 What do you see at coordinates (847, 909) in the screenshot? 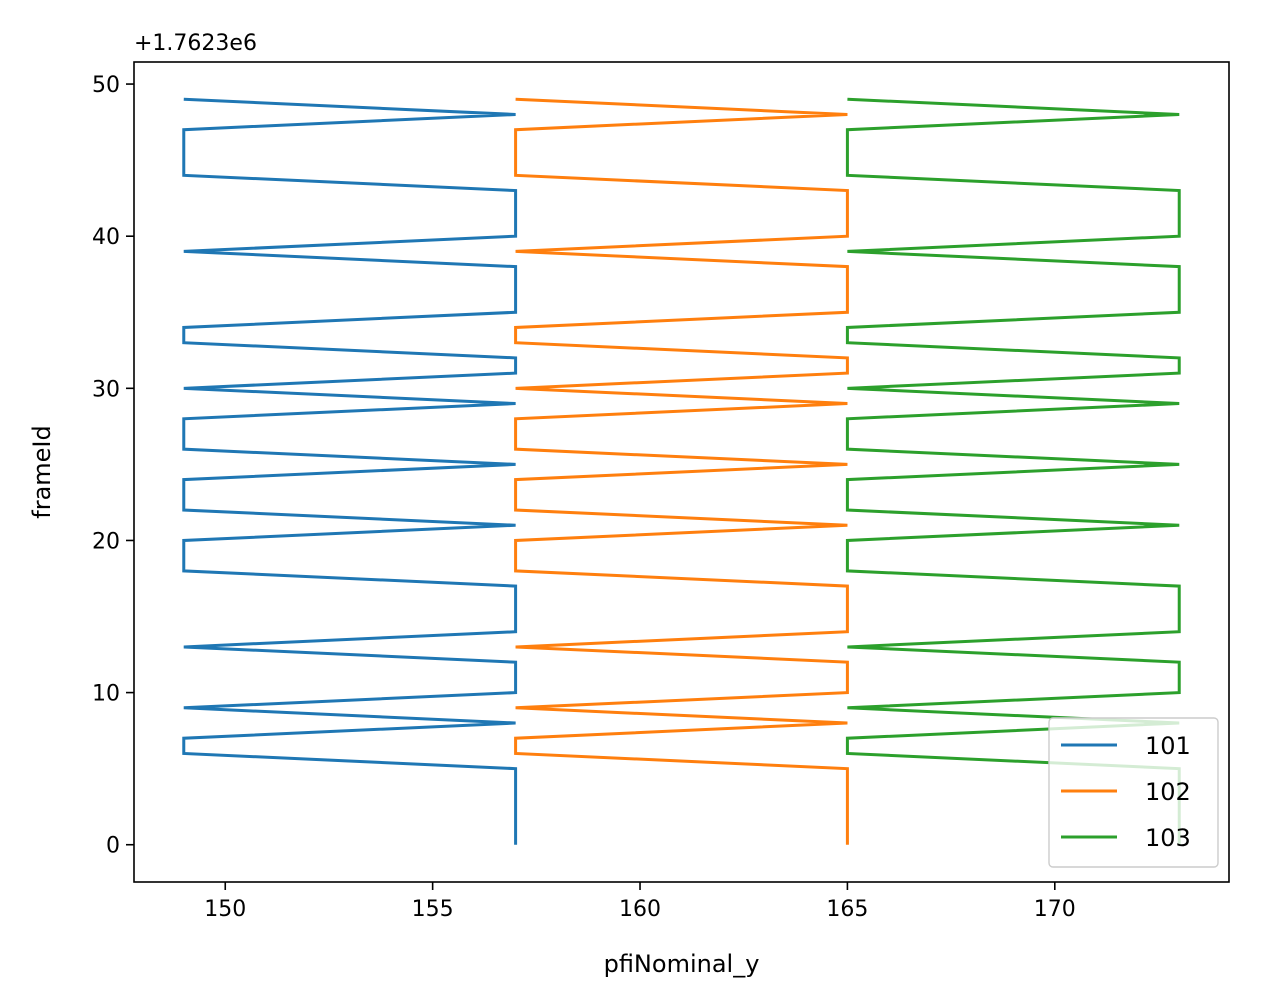
I see `x-tick-label: 165` at bounding box center [847, 909].